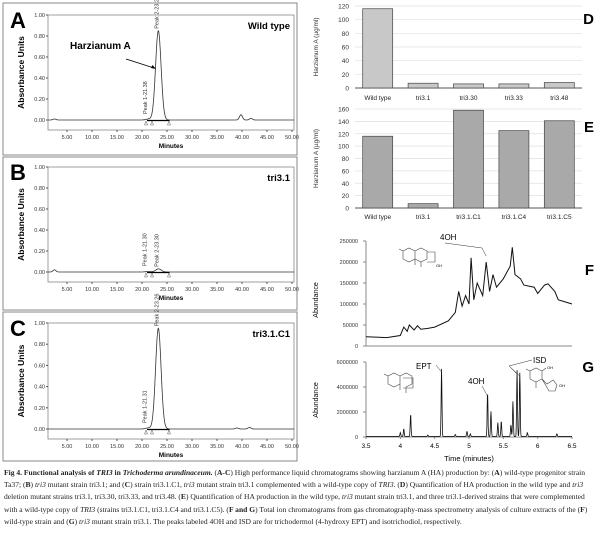 The image size is (600, 543). Describe the element at coordinates (401, 446) in the screenshot. I see `x-tick-label: 4` at that location.